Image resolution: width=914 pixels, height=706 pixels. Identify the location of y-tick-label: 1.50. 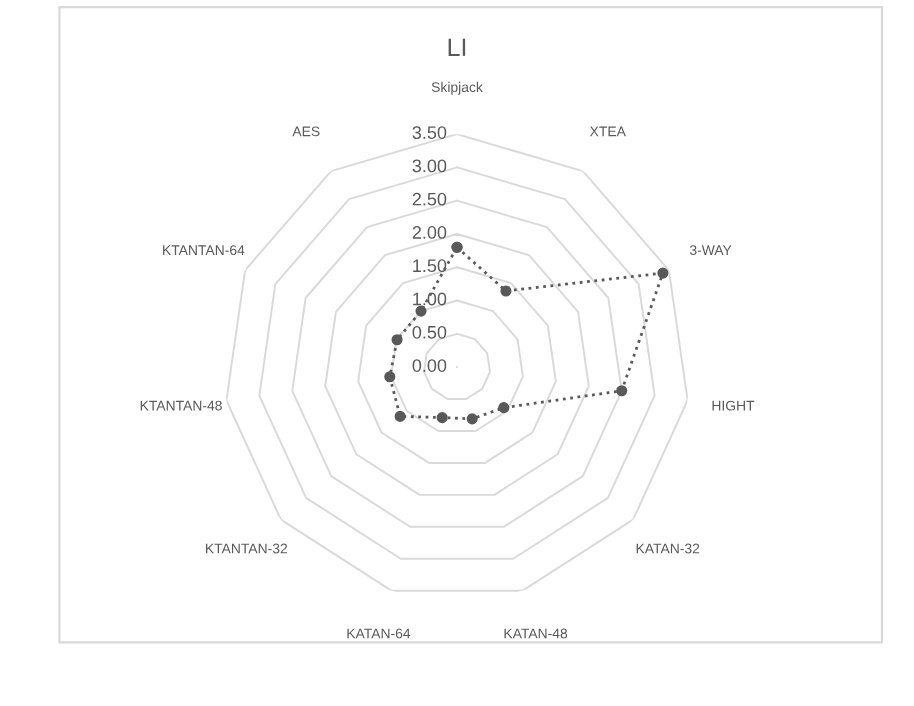
(430, 266).